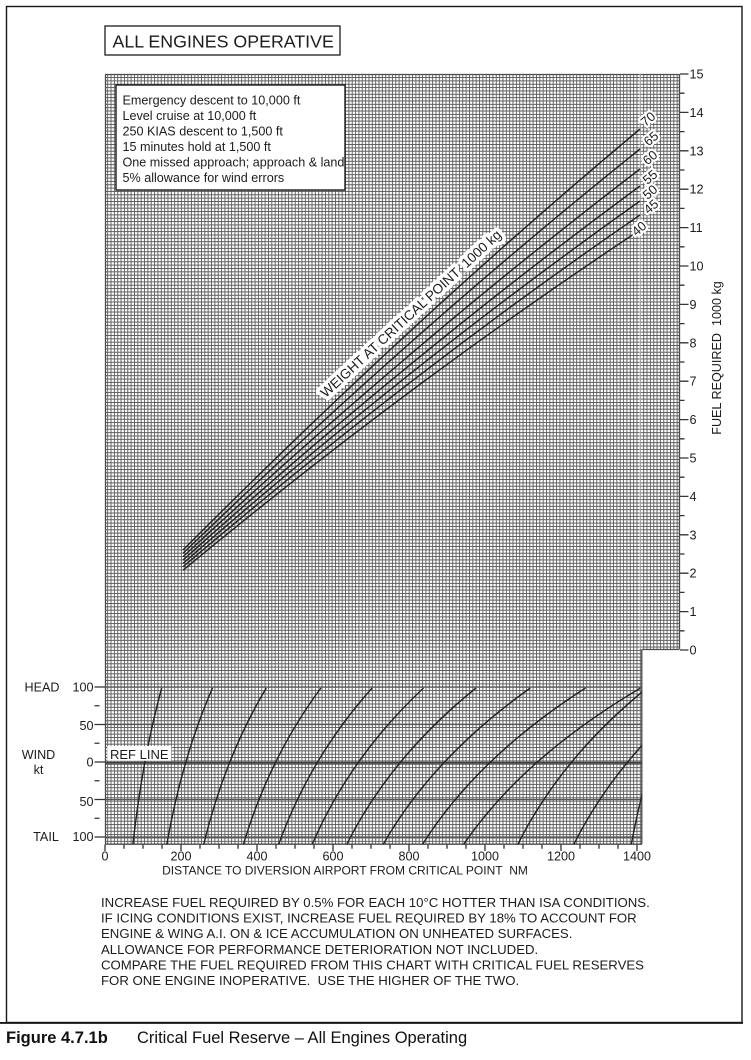 This screenshot has height=1060, width=751. What do you see at coordinates (693, 305) in the screenshot?
I see `svg-text: 9` at bounding box center [693, 305].